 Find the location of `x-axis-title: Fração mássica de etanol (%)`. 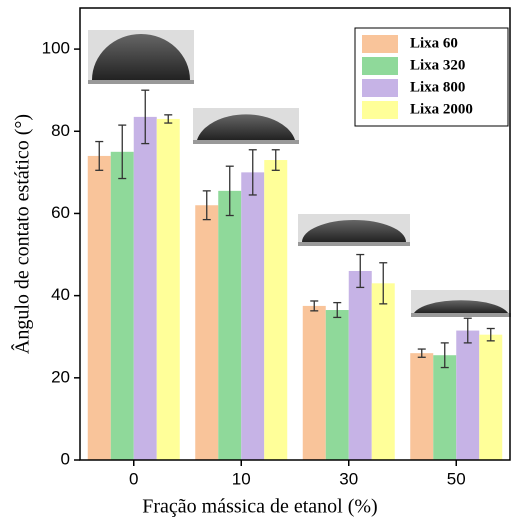

x-axis-title: Fração mássica de etanol (%) is located at coordinates (259, 507).